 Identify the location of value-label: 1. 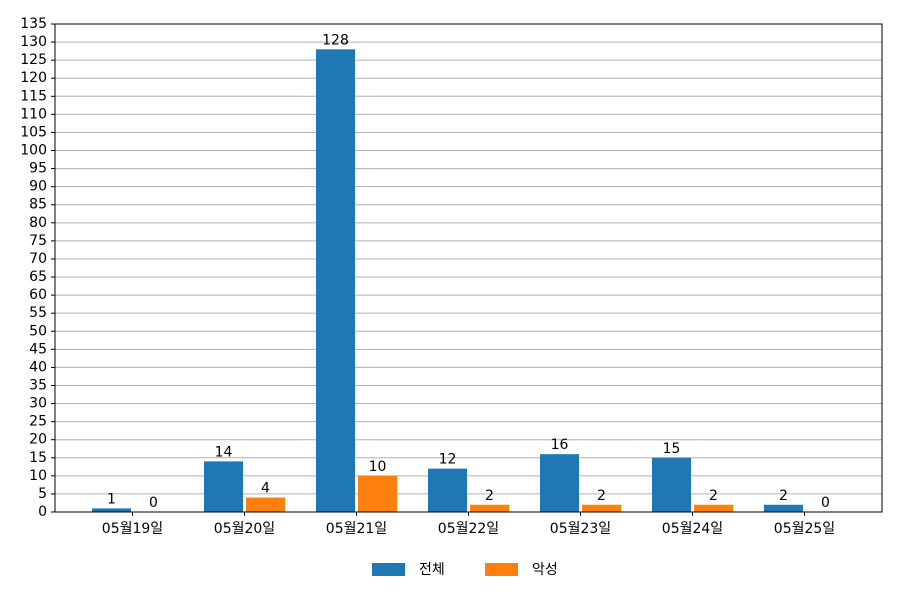
(111, 499).